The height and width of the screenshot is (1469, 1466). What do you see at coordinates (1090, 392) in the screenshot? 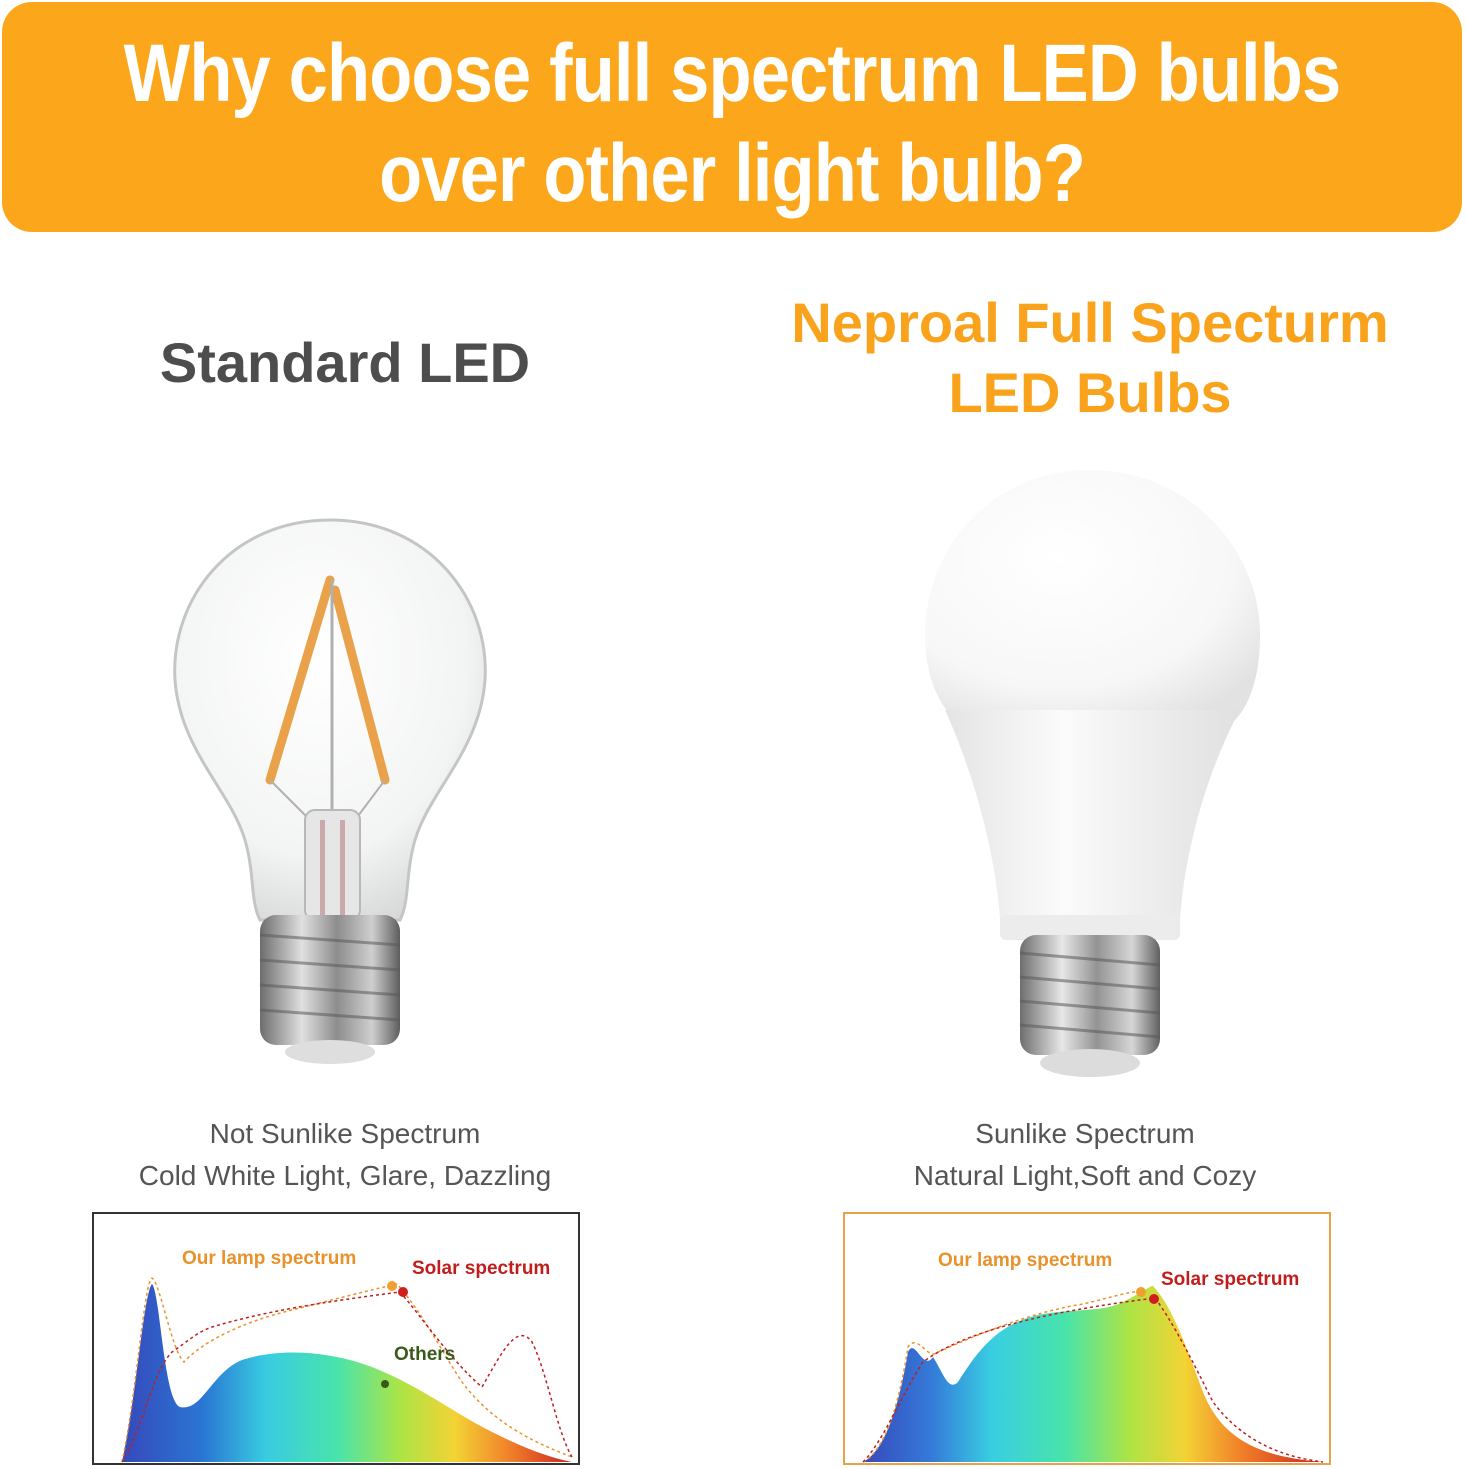
I see `neproal-heading-line2: LED Bulbs` at bounding box center [1090, 392].